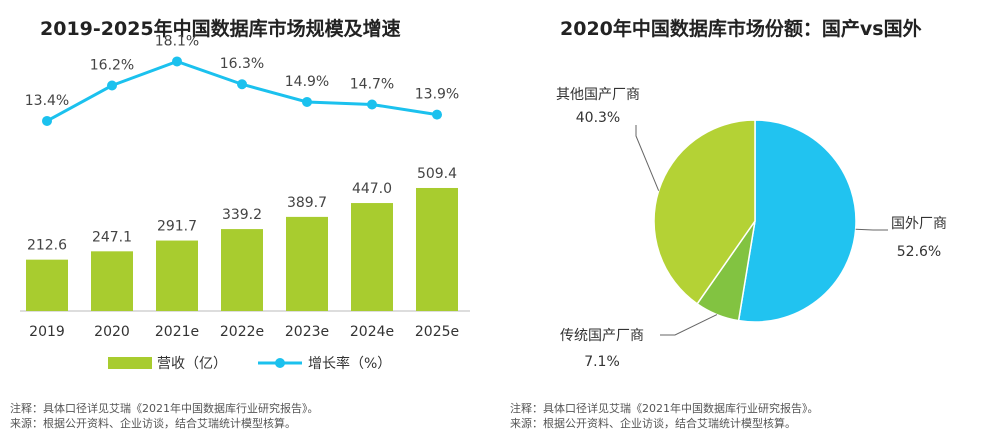 The image size is (1005, 438). Describe the element at coordinates (177, 227) in the screenshot. I see `bar-value-label: 291.7` at that location.